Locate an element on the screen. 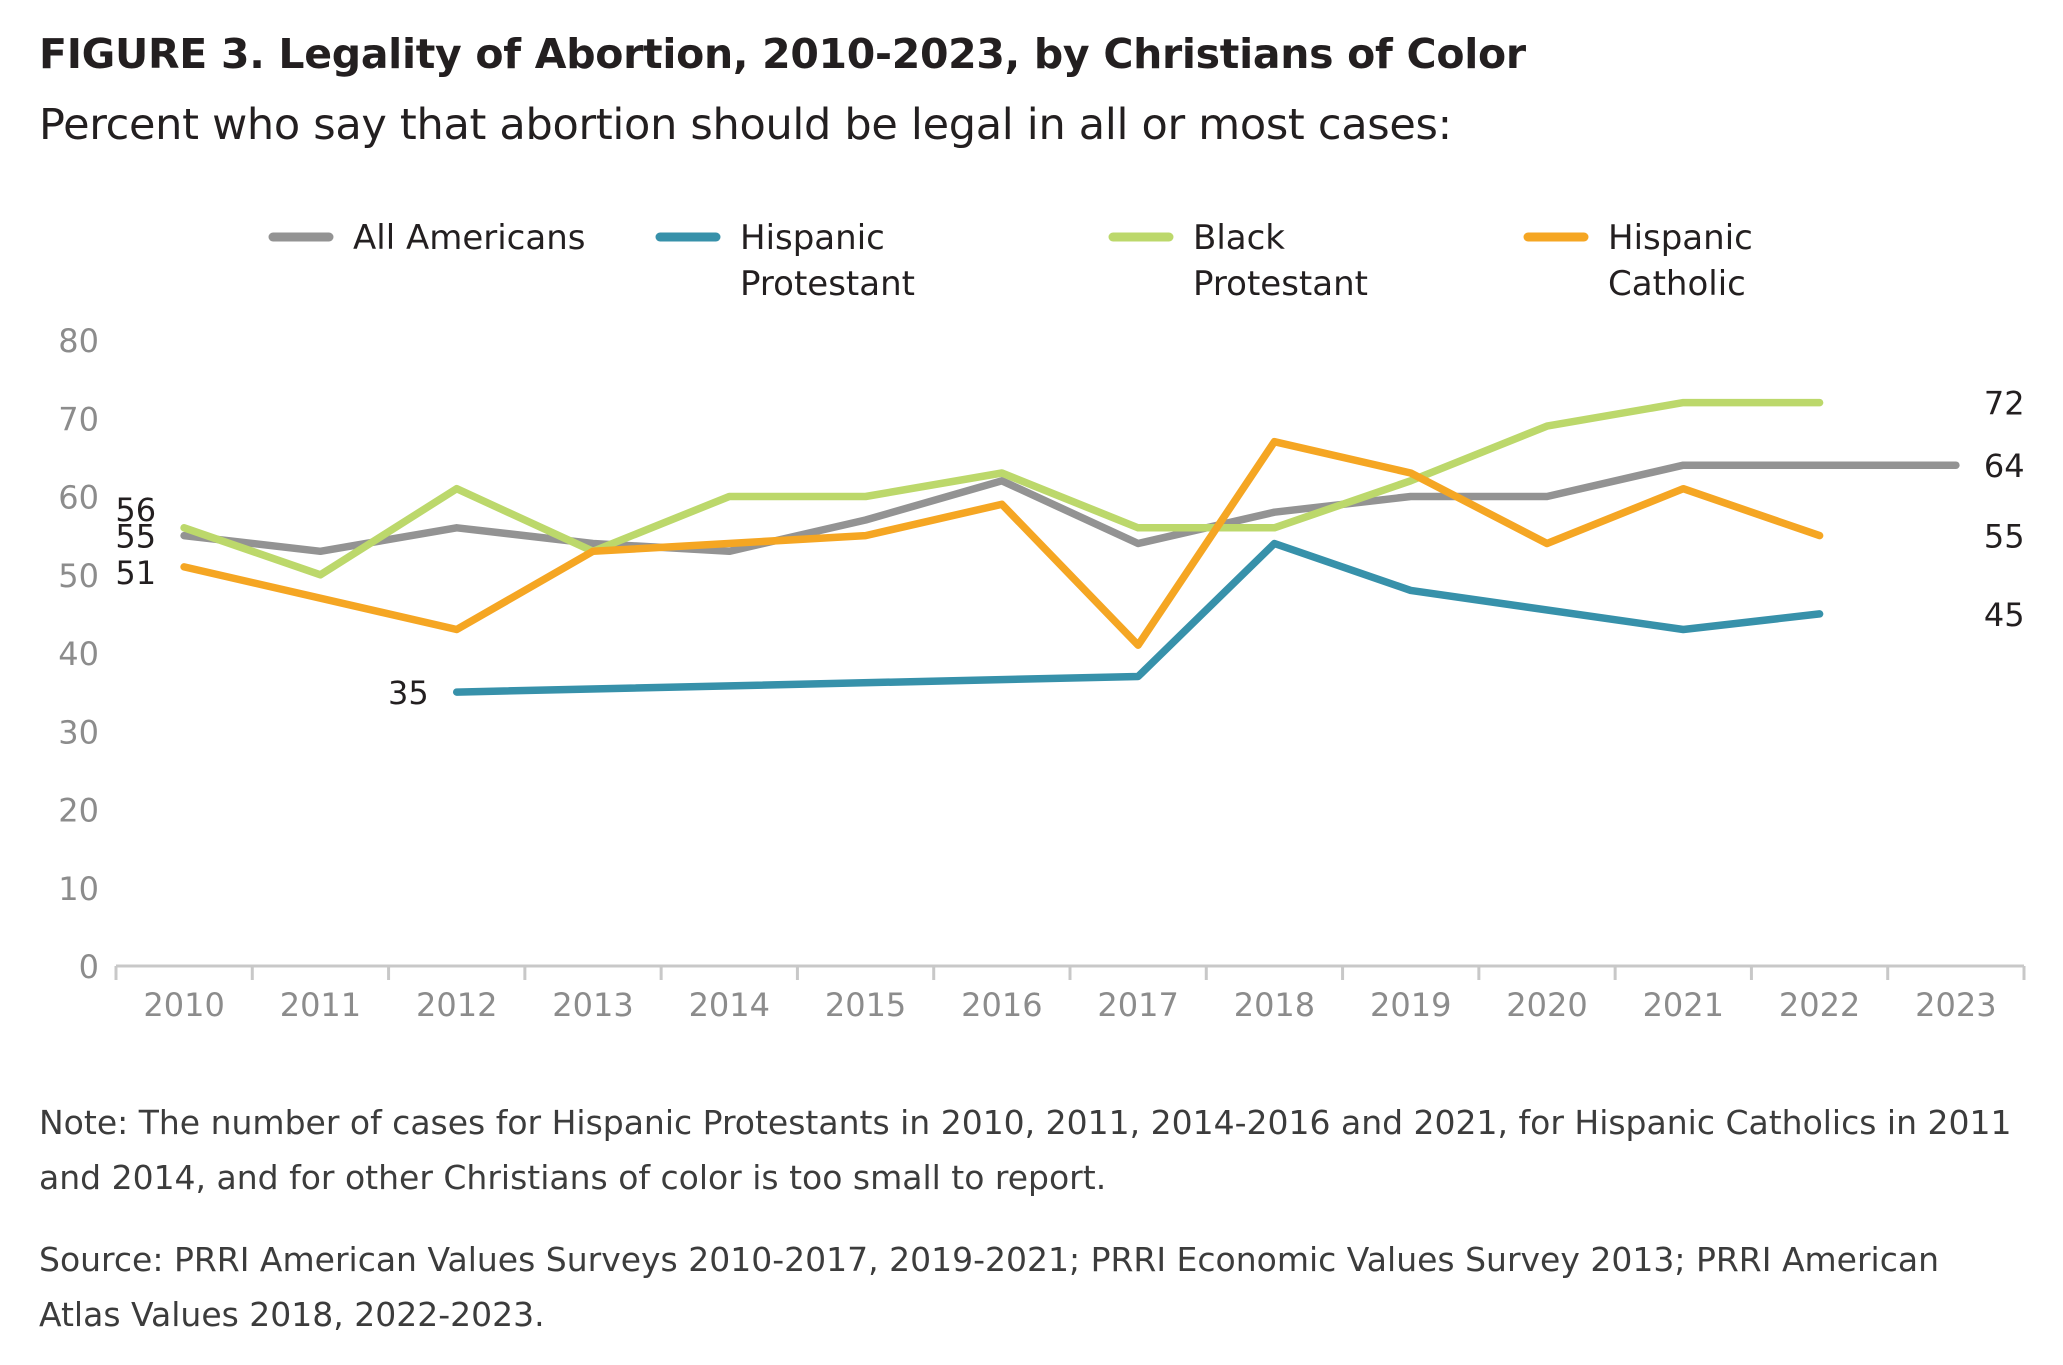  x-tick-label: 2023 is located at coordinates (1955, 1005).